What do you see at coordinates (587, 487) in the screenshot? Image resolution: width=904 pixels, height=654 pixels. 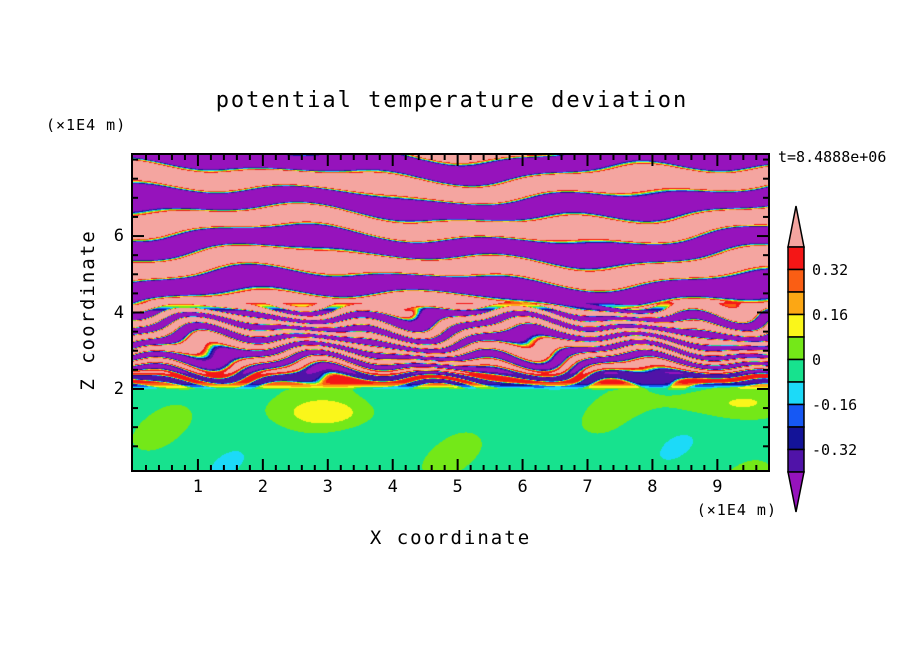 I see `x-tick-label: 7` at bounding box center [587, 487].